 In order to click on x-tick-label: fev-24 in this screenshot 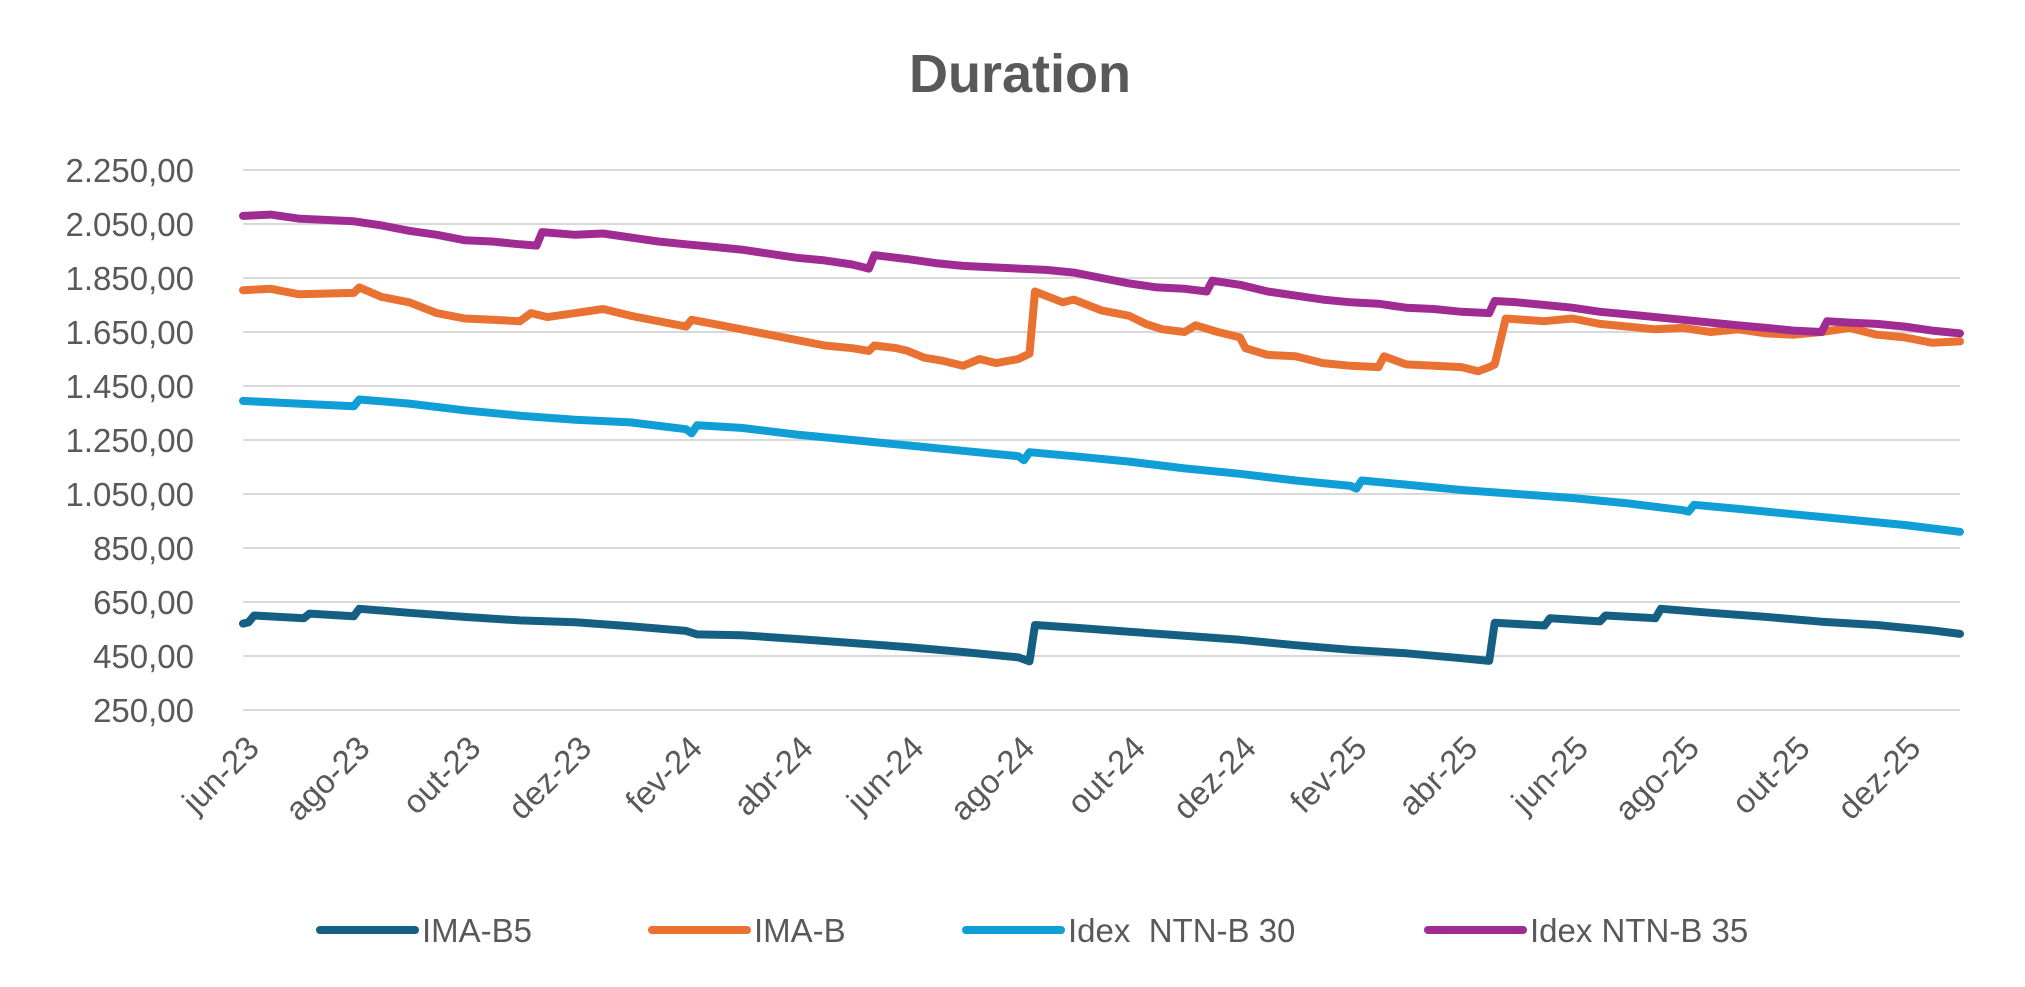, I will do `click(663, 774)`.